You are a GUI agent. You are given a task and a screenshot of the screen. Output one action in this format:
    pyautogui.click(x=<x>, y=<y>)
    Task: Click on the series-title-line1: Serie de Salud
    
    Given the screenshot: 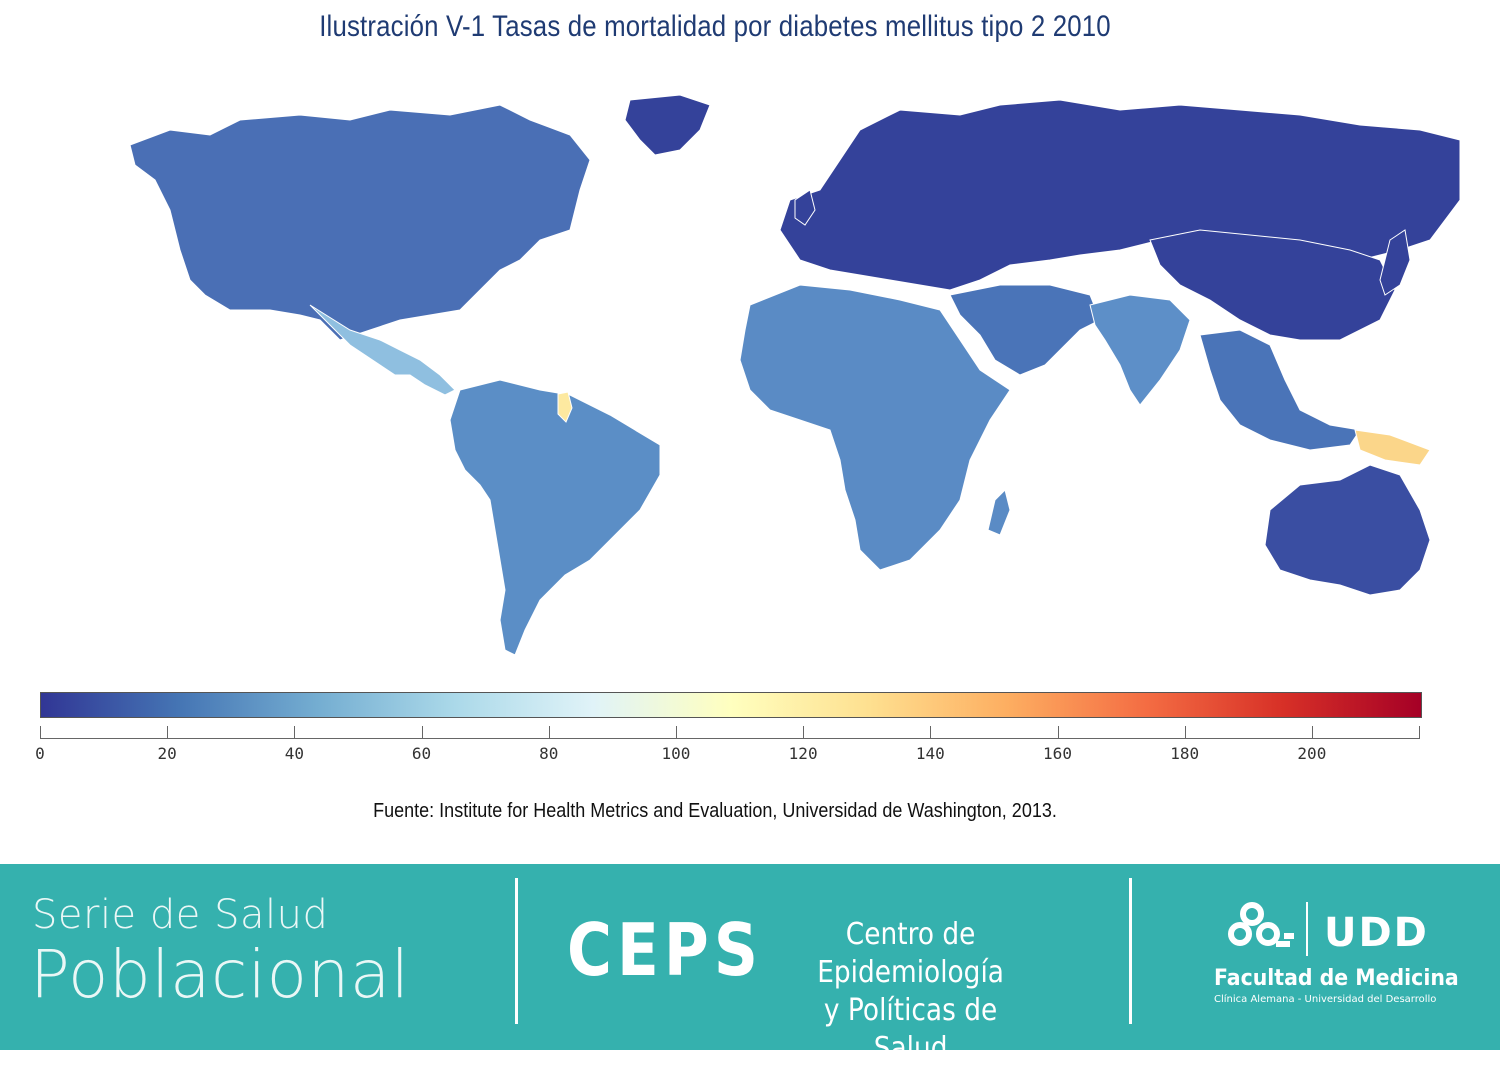 What is the action you would take?
    pyautogui.click(x=180, y=915)
    